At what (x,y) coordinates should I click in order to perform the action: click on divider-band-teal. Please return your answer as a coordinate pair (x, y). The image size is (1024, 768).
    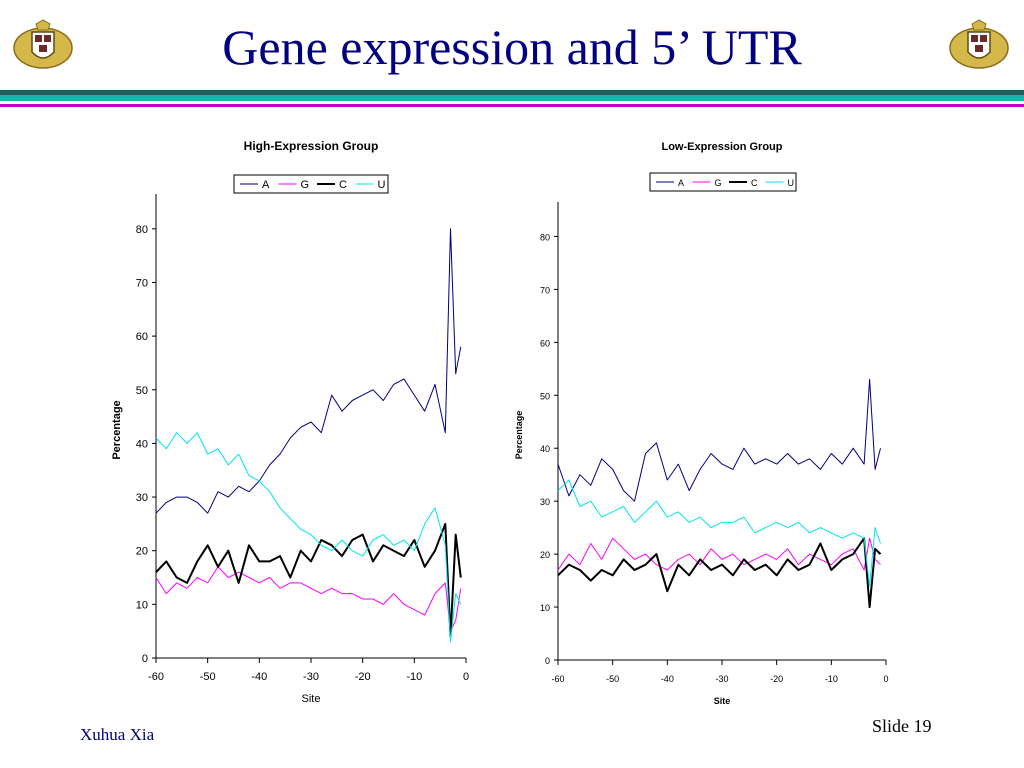
    Looking at the image, I should click on (512, 98).